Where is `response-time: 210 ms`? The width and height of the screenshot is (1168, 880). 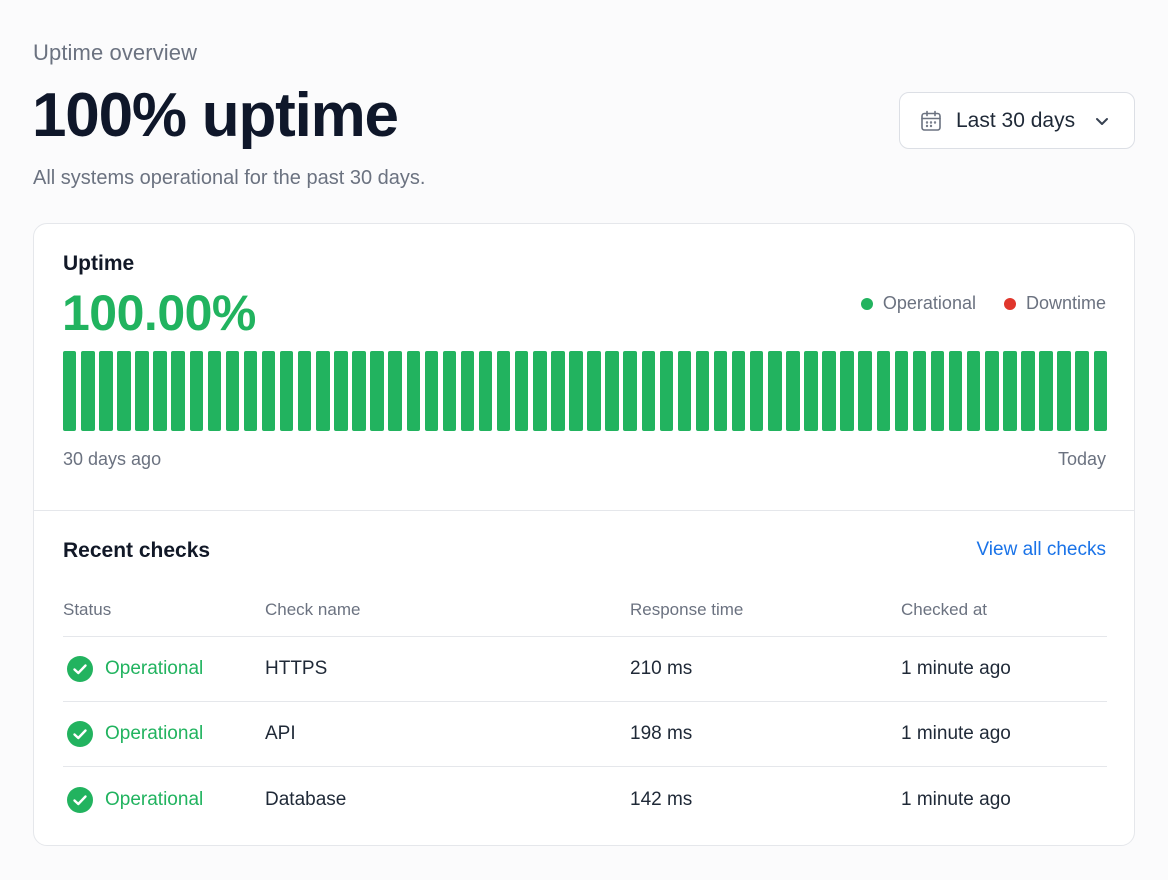 response-time: 210 ms is located at coordinates (661, 668).